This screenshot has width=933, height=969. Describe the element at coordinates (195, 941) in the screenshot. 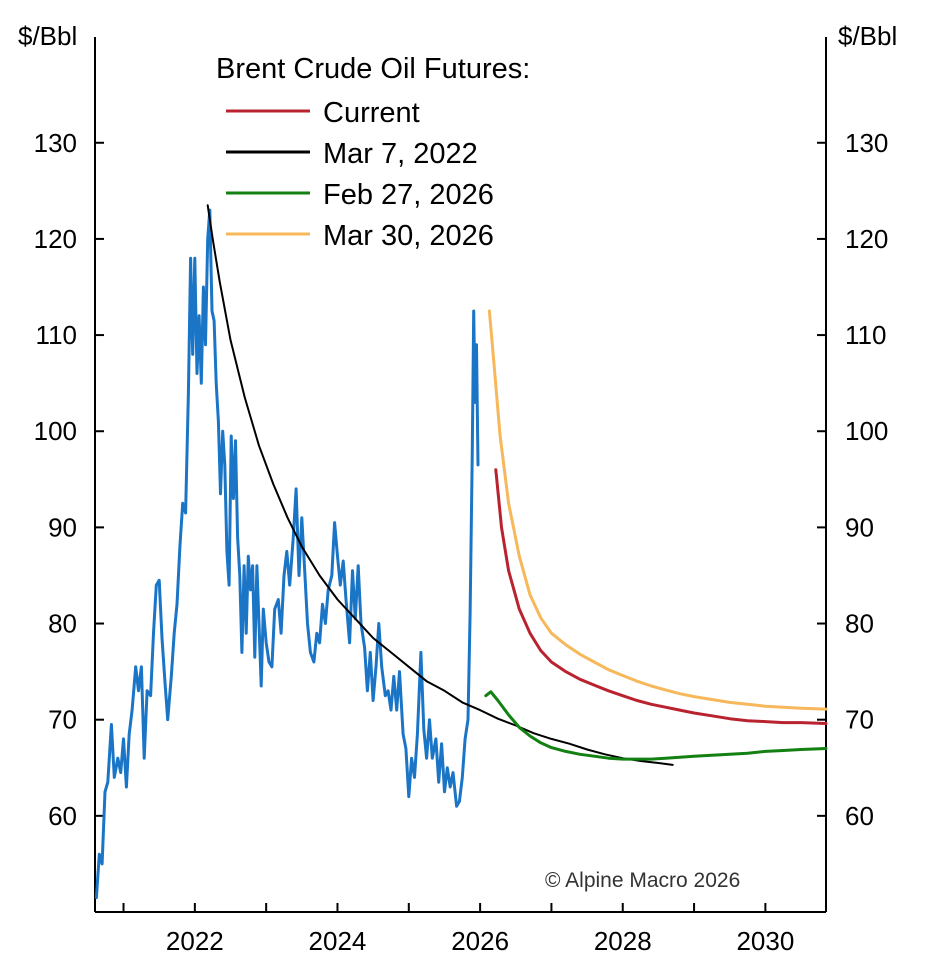

I see `x-tick-label: 2022` at that location.